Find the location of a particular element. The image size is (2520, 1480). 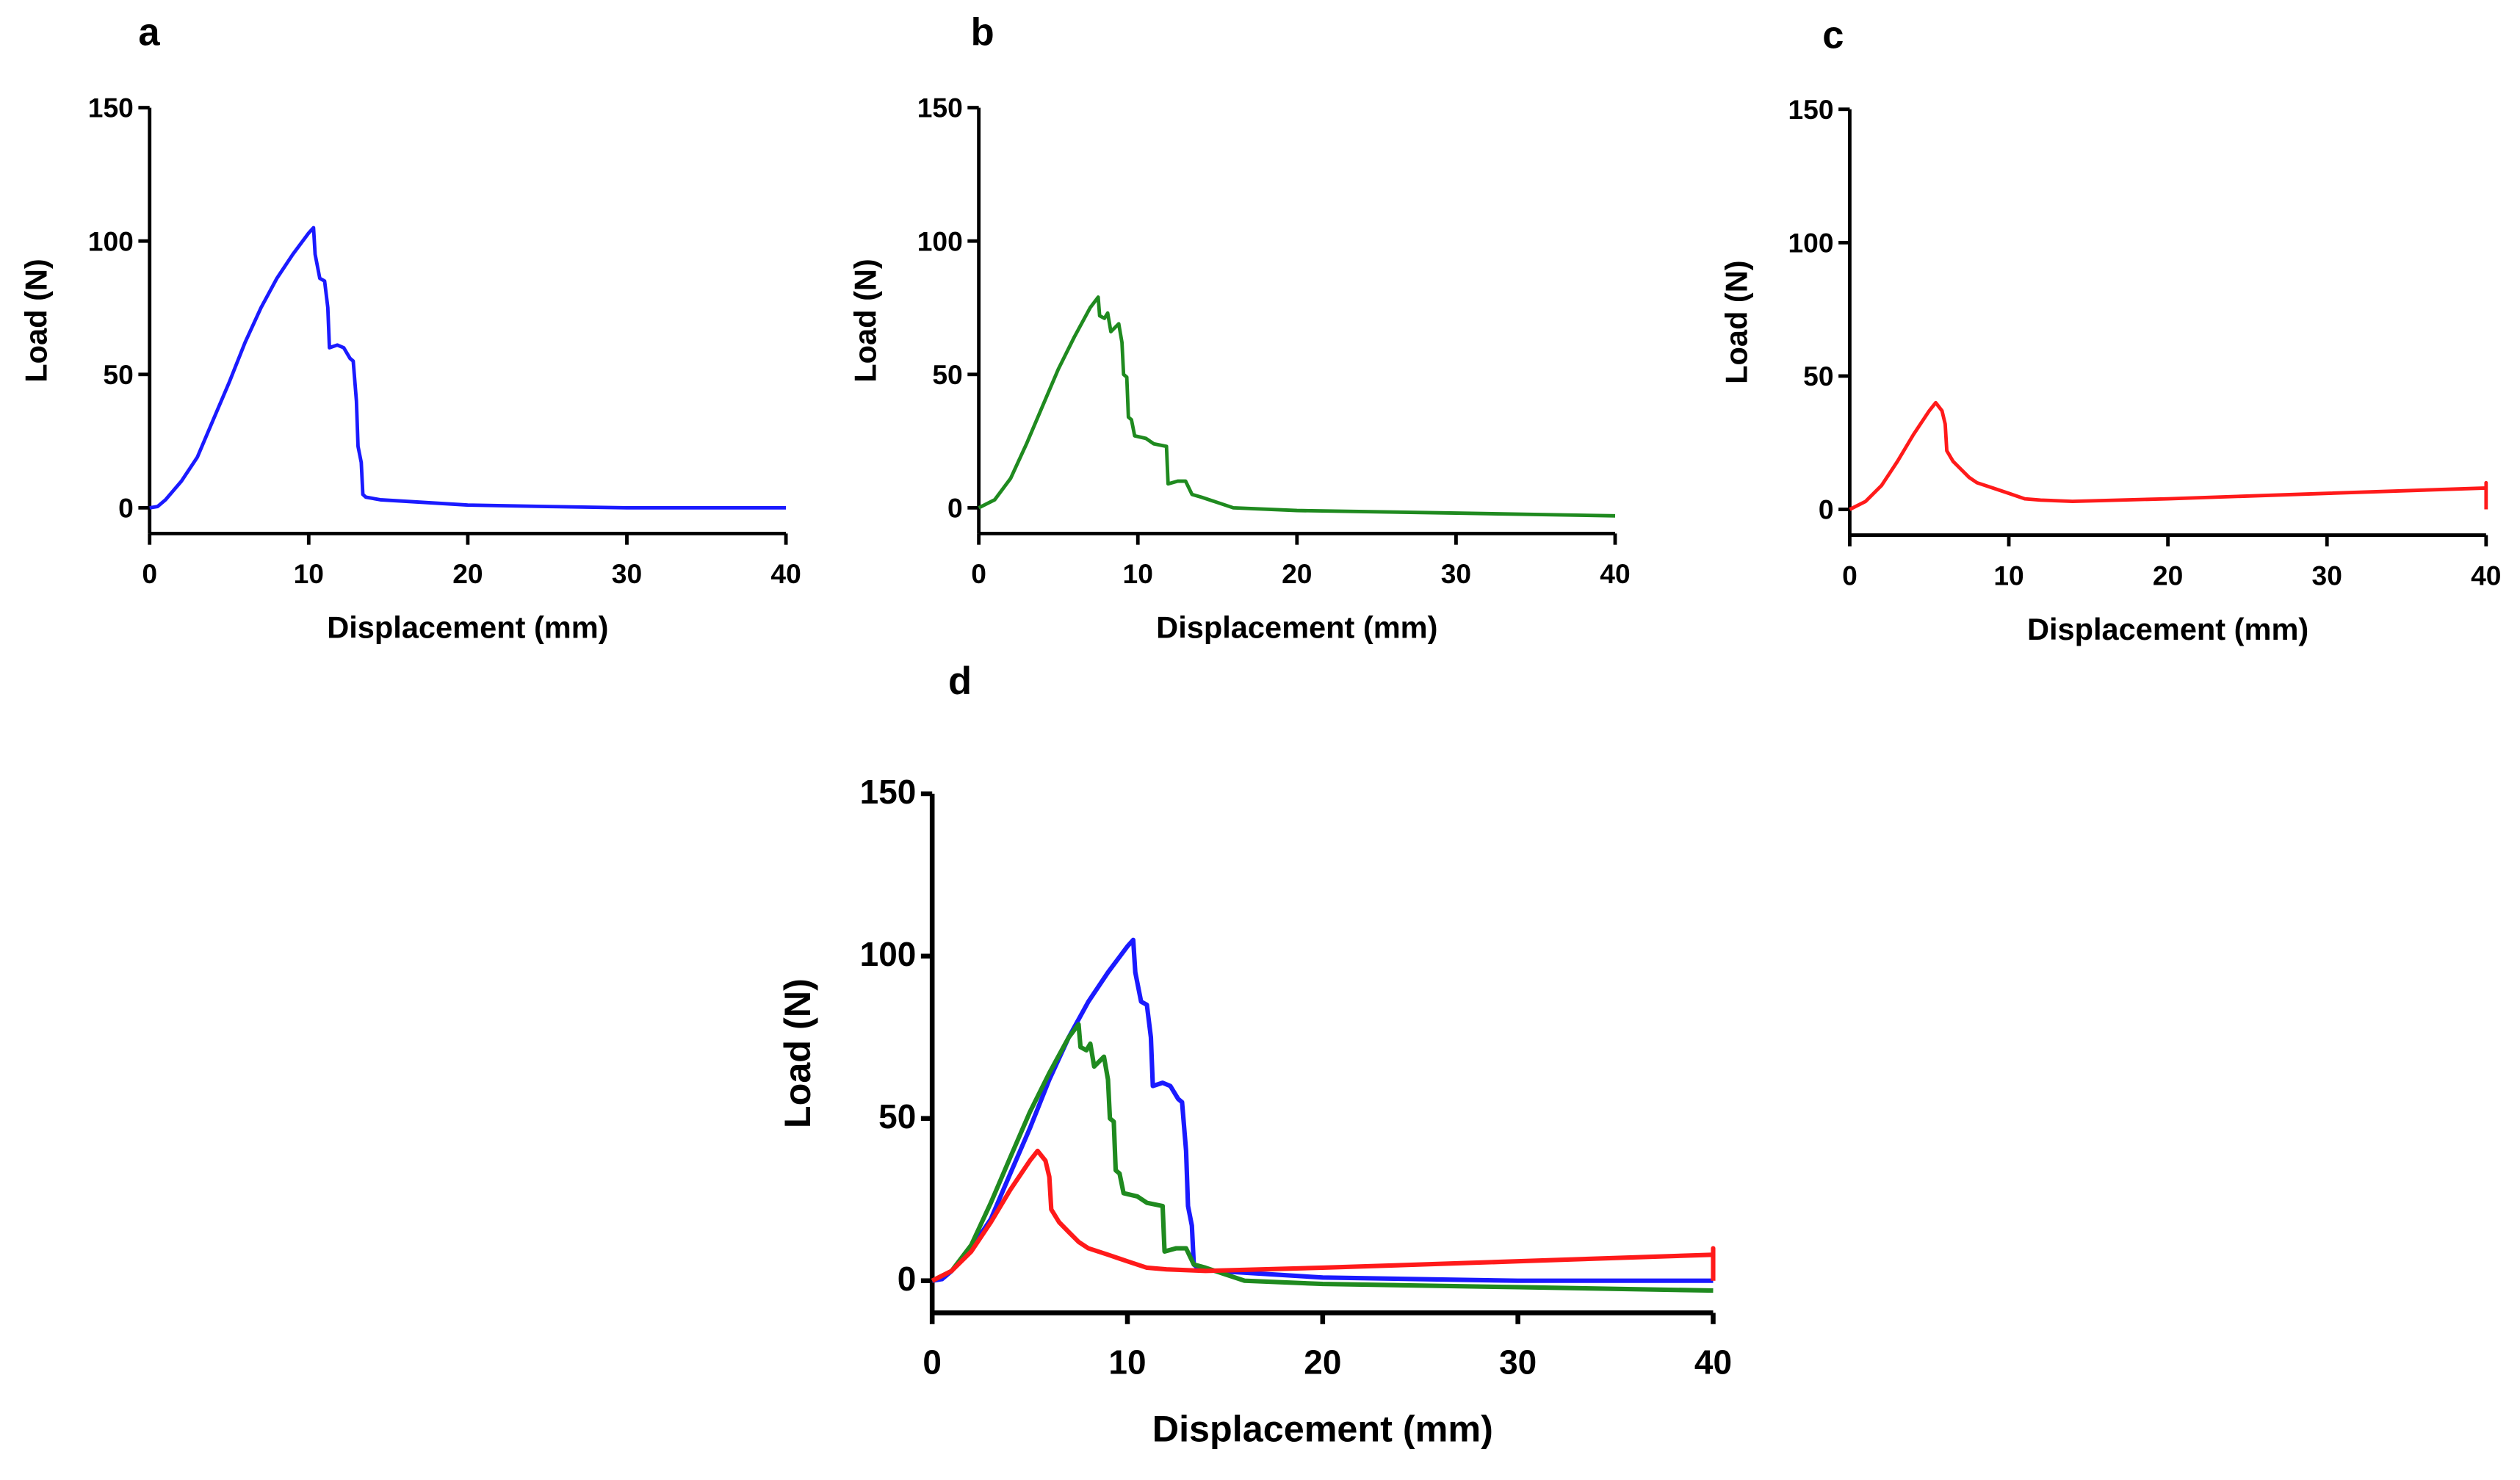

panel-letter: b is located at coordinates (983, 32).